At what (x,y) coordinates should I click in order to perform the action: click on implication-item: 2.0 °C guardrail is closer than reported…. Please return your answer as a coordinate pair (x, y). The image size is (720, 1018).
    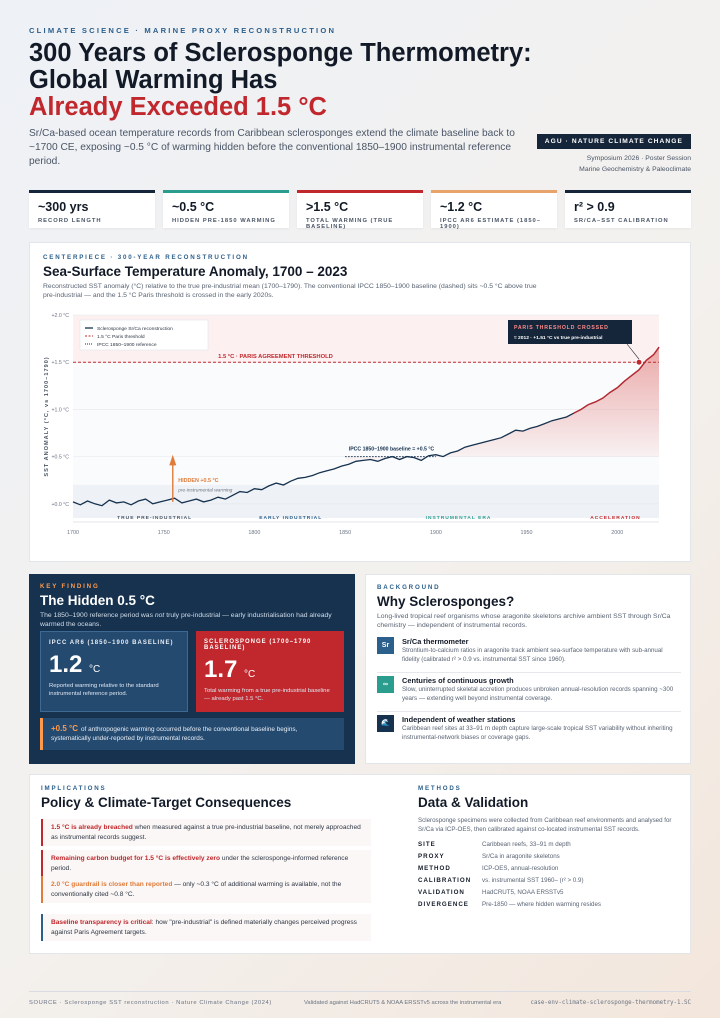
    Looking at the image, I should click on (206, 889).